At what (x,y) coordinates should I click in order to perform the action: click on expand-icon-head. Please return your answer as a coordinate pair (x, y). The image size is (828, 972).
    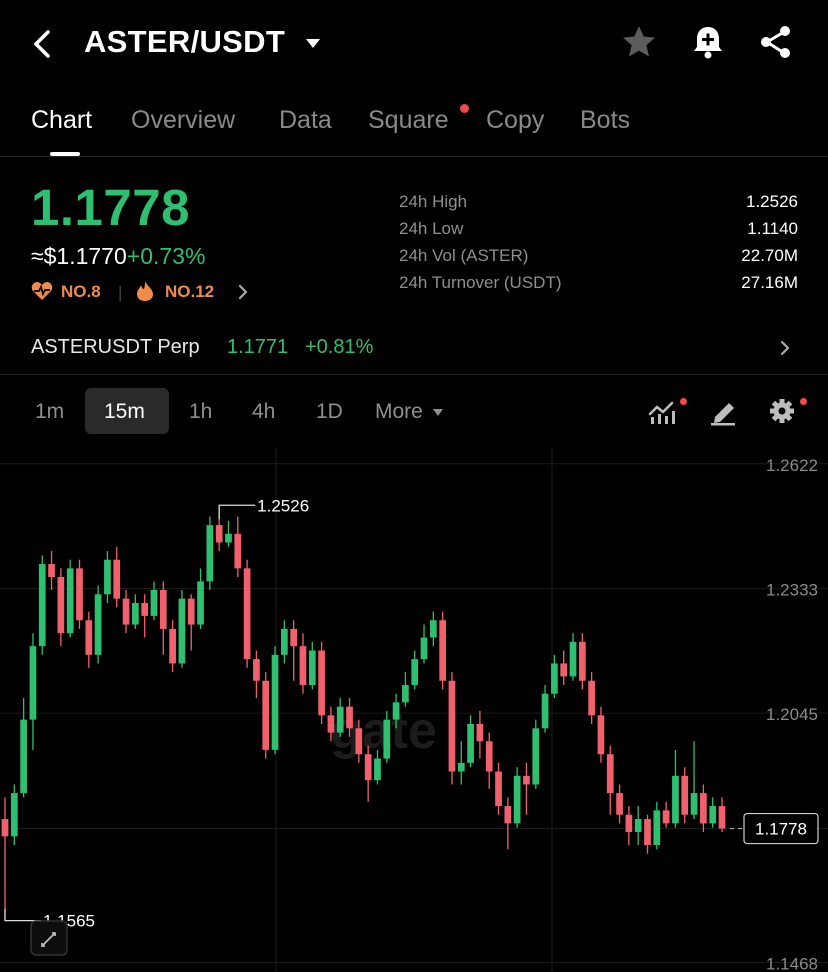
    Looking at the image, I should click on (54, 934).